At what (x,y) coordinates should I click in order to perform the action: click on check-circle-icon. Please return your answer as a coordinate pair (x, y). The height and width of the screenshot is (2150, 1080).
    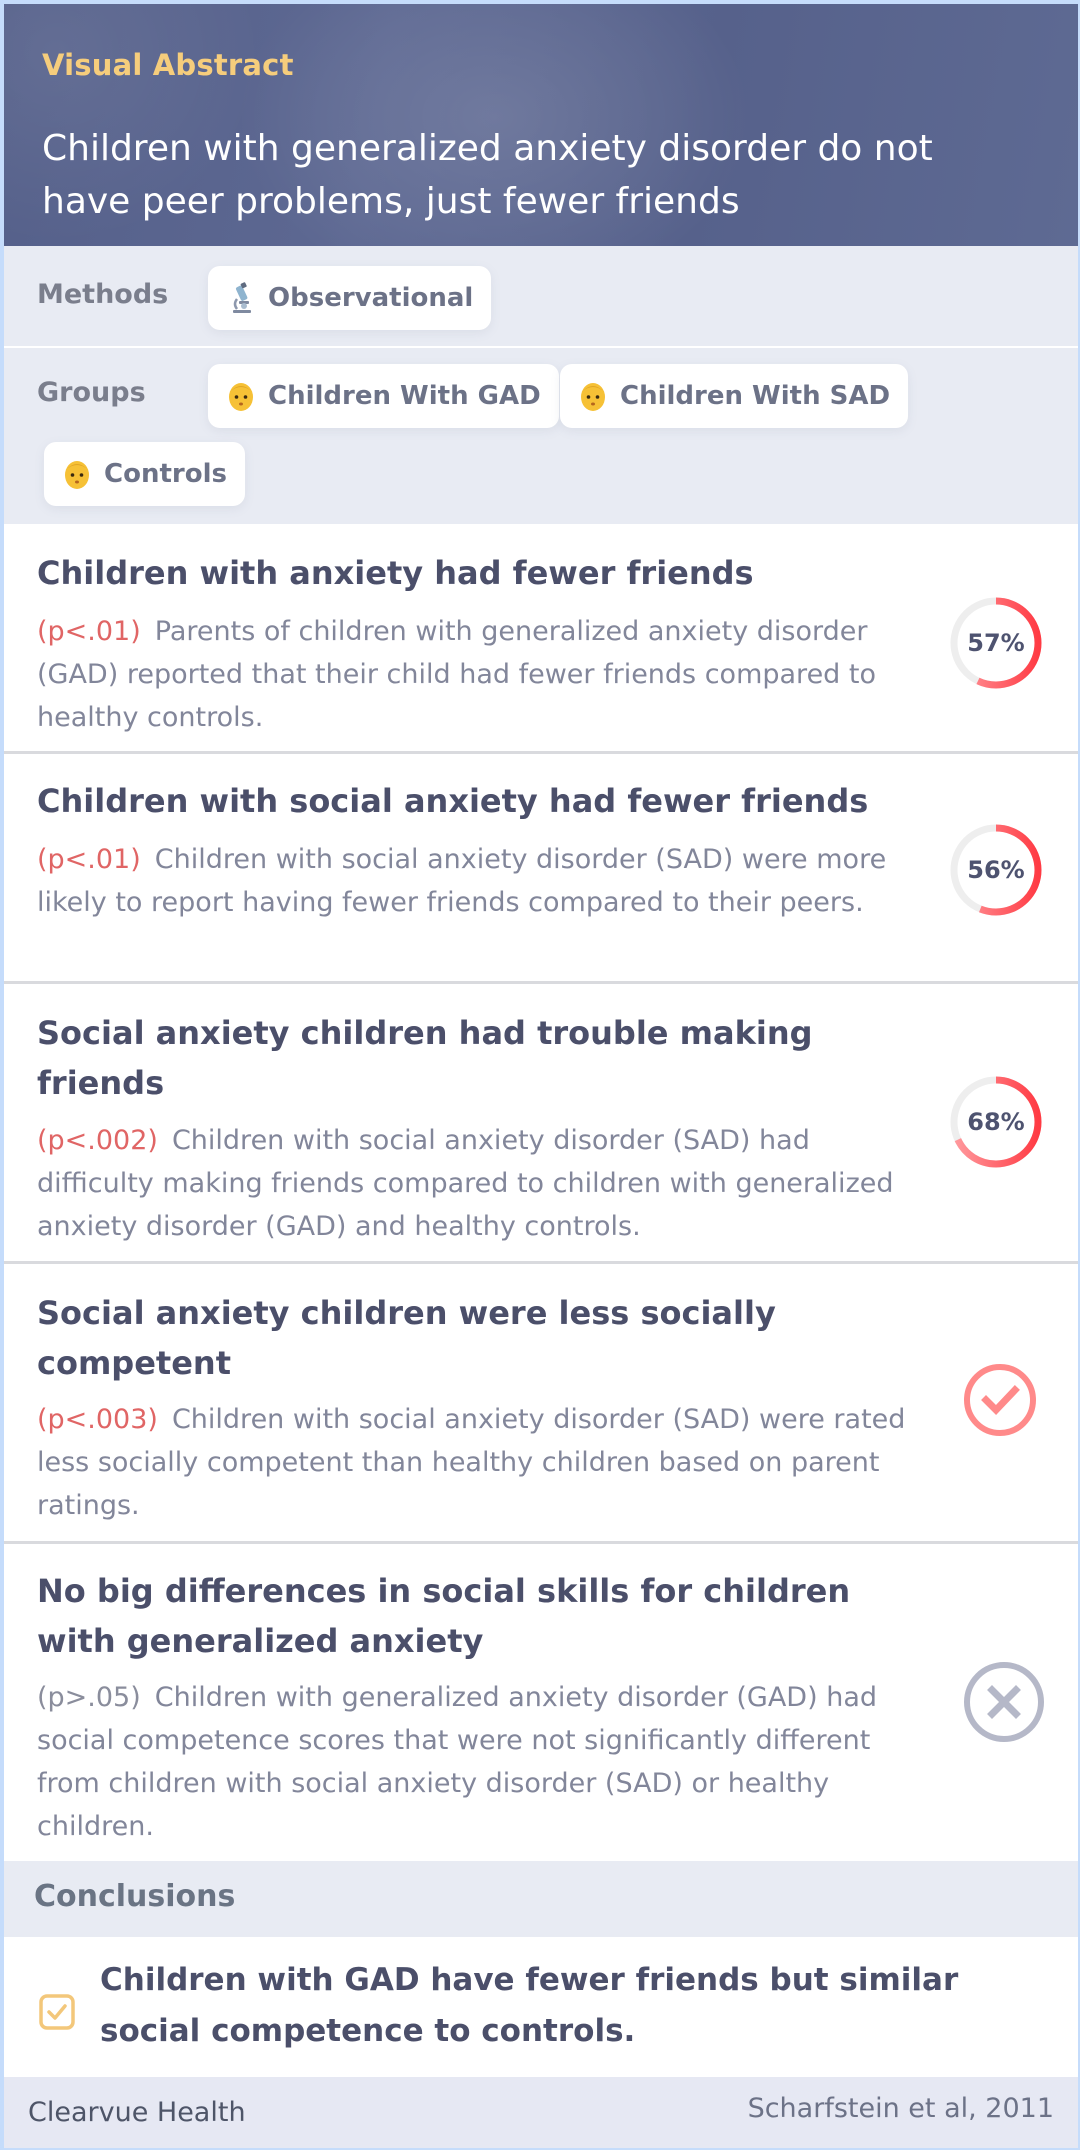
    Looking at the image, I should click on (1003, 1403).